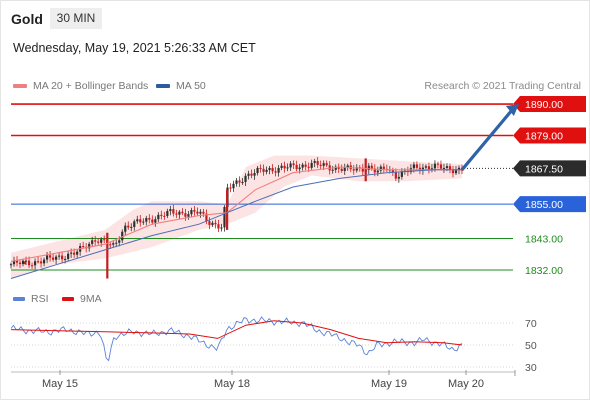 Image resolution: width=590 pixels, height=400 pixels. Describe the element at coordinates (163, 86) in the screenshot. I see `ma50-swatch` at that location.